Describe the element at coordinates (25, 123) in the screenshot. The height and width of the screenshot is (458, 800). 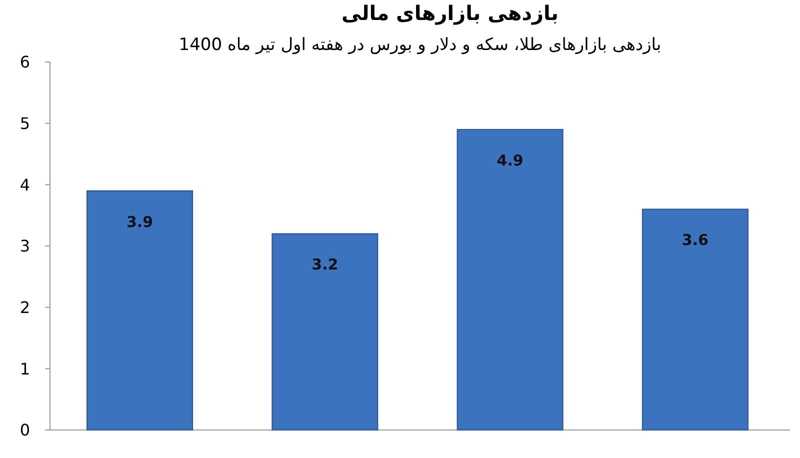
I see `y-tick-label: 5` at that location.